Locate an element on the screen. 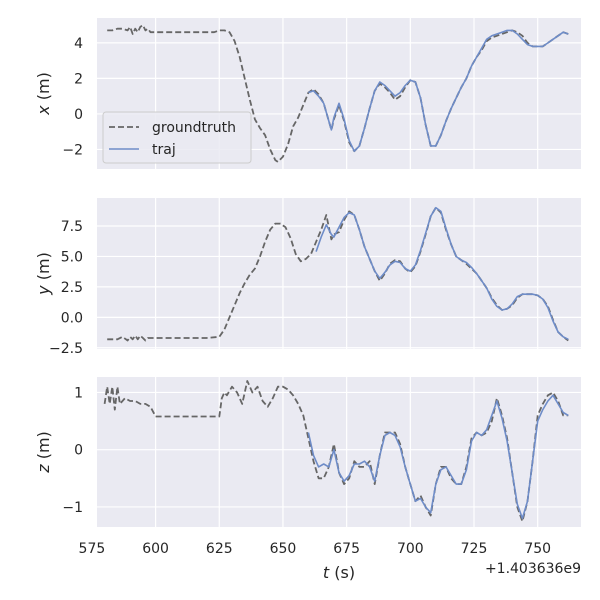 The width and height of the screenshot is (600, 600). y-tick-label: 2.5 is located at coordinates (72, 288).